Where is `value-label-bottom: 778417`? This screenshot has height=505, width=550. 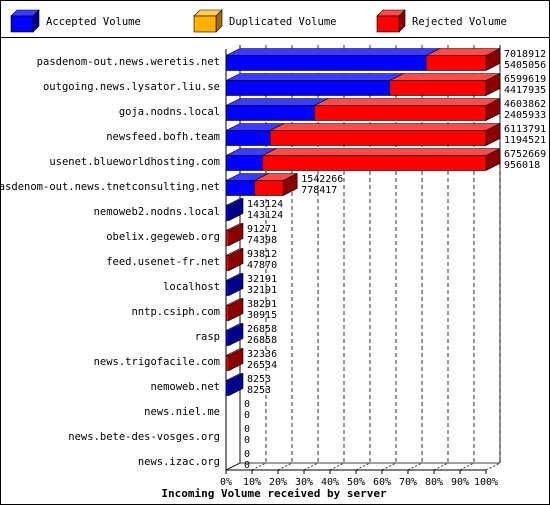 value-label-bottom: 778417 is located at coordinates (319, 190).